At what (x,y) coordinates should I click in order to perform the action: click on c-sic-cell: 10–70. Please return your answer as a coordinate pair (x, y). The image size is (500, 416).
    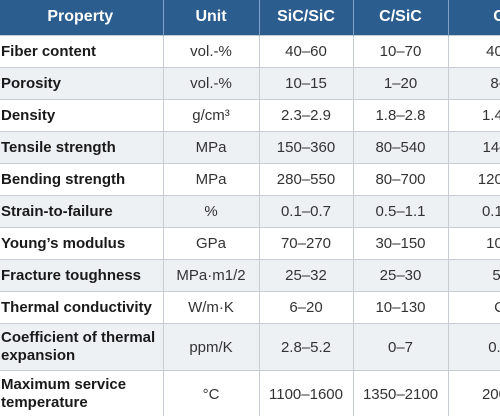
    Looking at the image, I should click on (401, 51).